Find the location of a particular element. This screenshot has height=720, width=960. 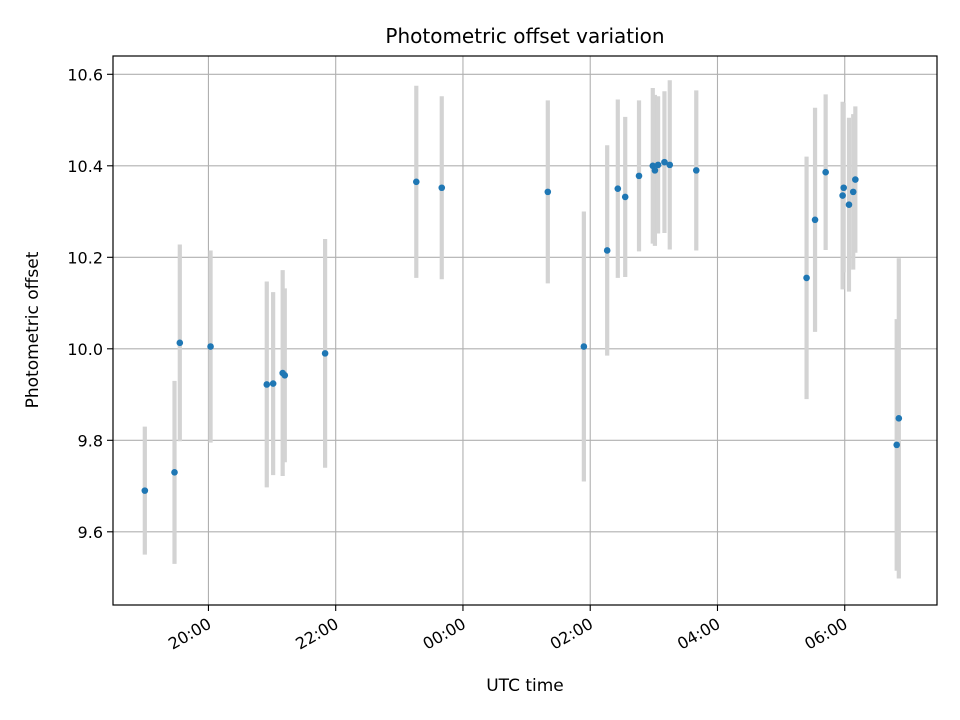

y-tick-label: 10.4 is located at coordinates (85, 166).